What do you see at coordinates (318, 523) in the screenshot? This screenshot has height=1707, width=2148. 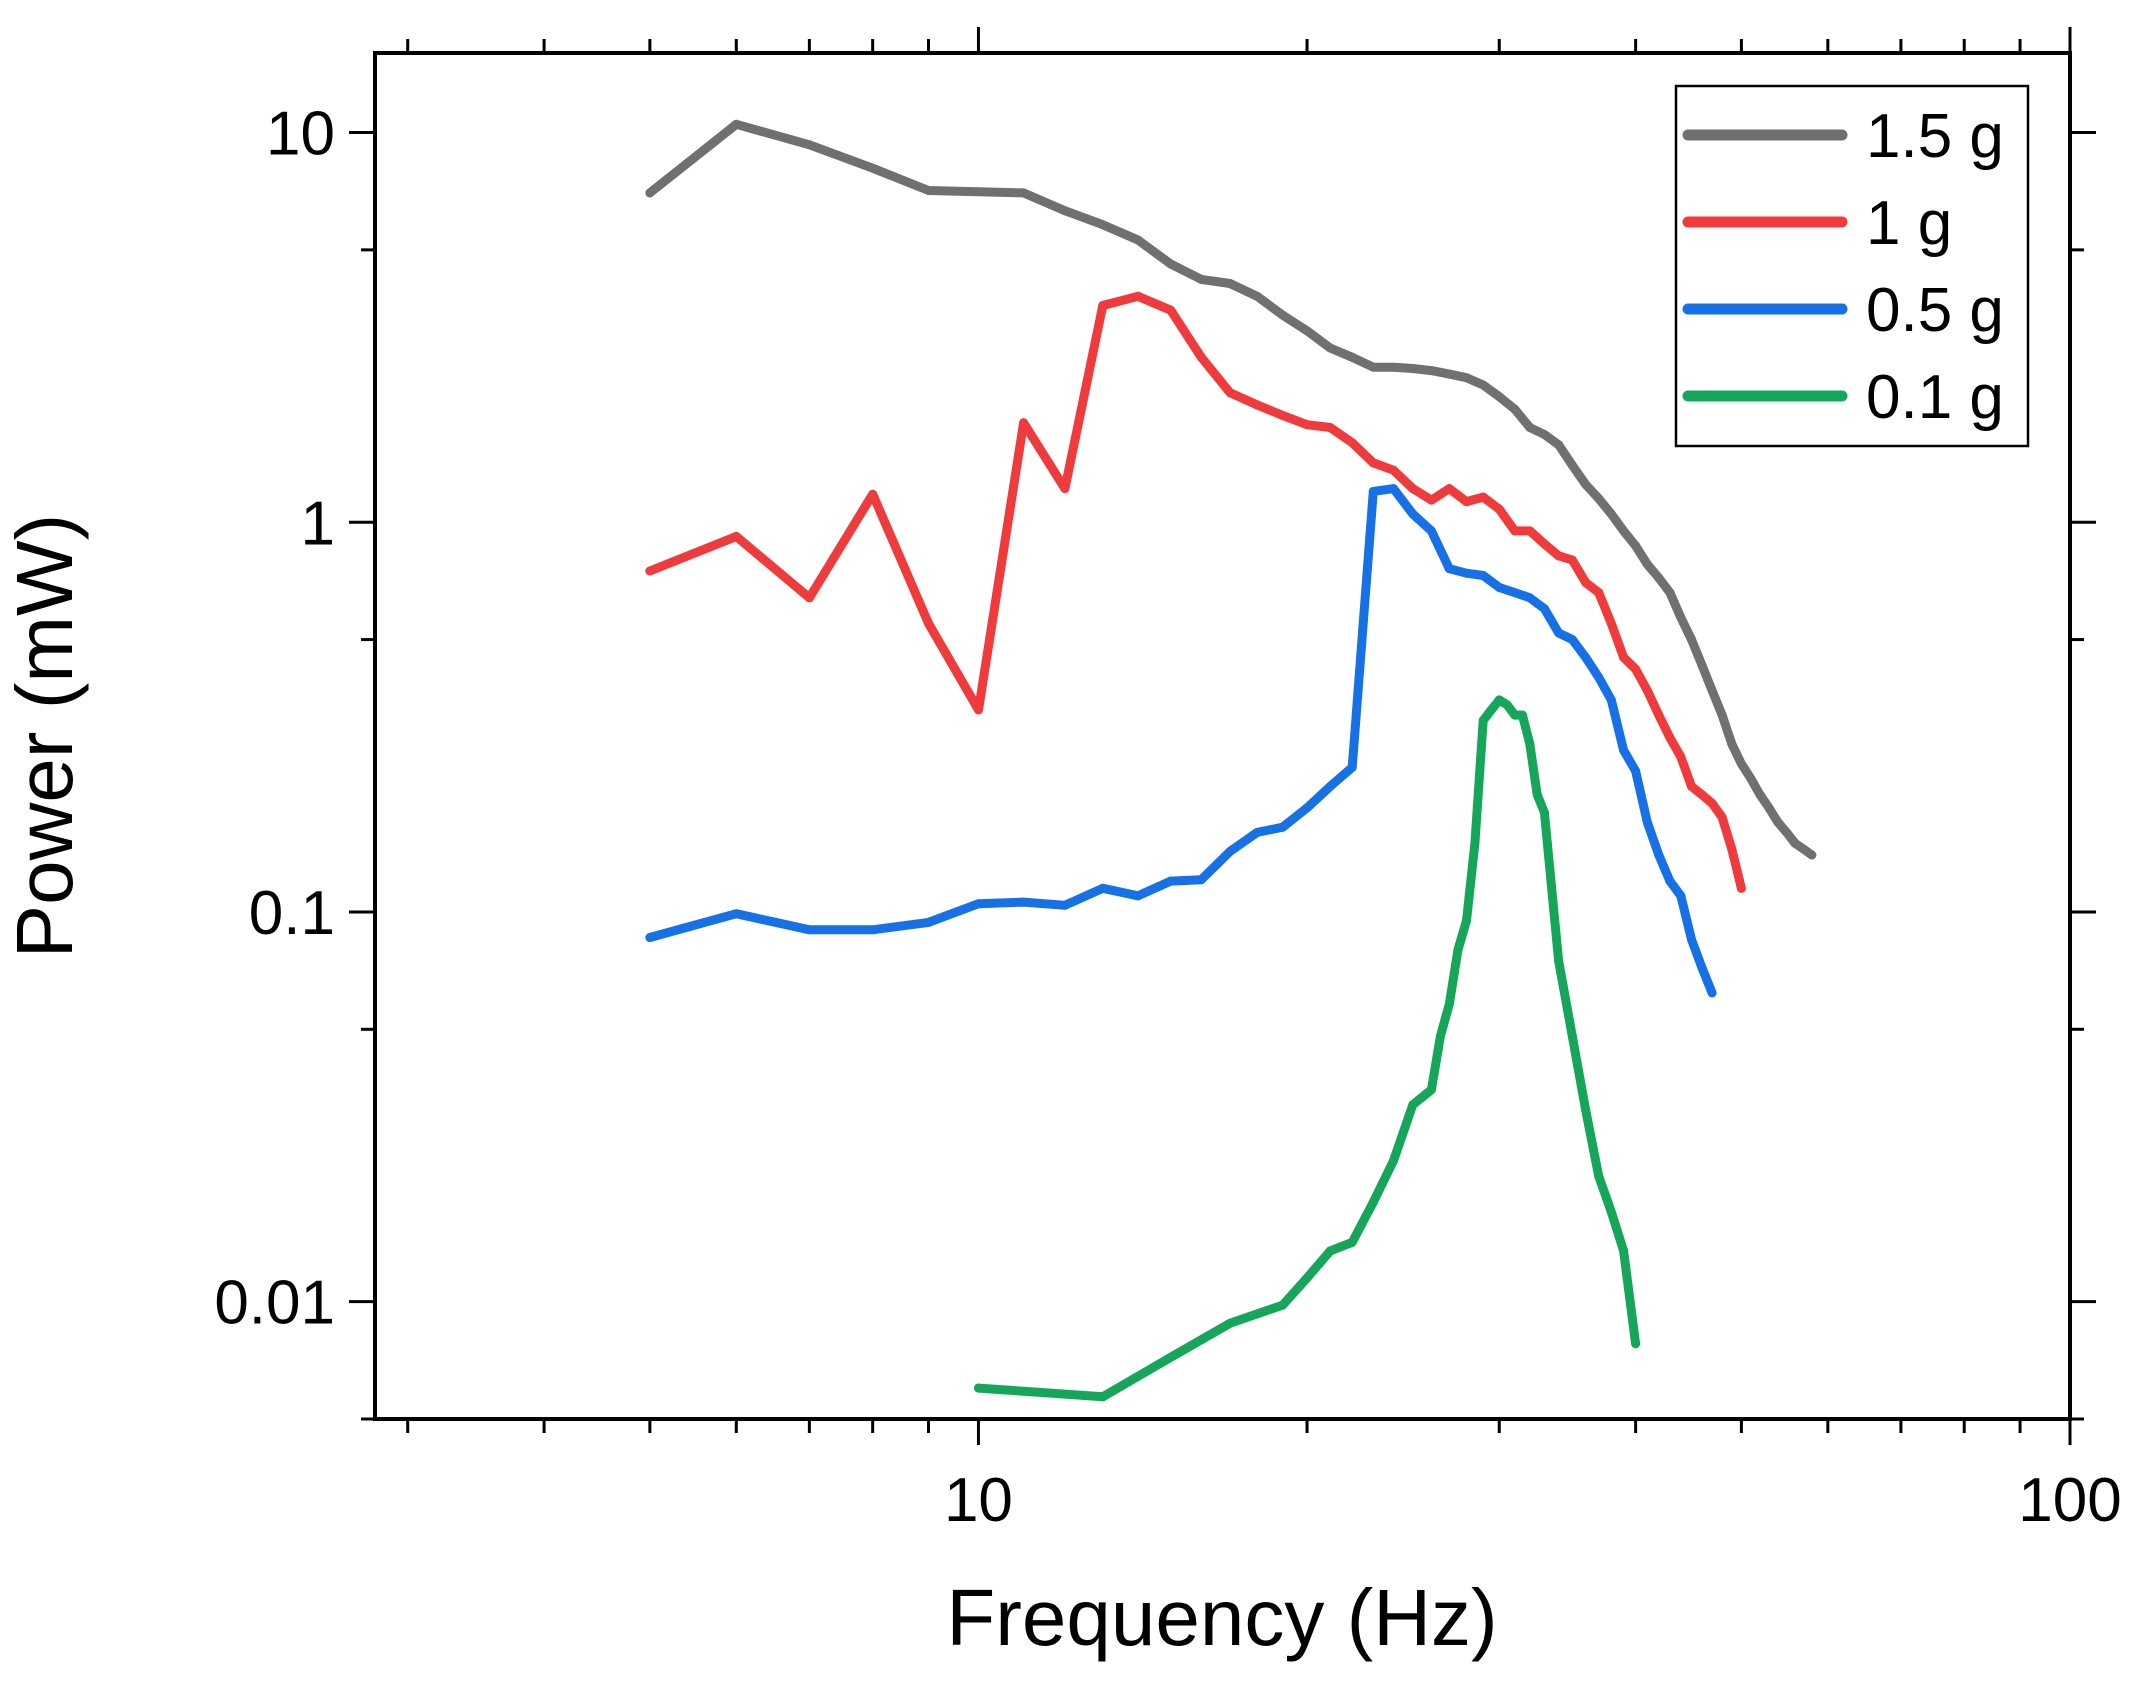 I see `y-tick-label: 1` at bounding box center [318, 523].